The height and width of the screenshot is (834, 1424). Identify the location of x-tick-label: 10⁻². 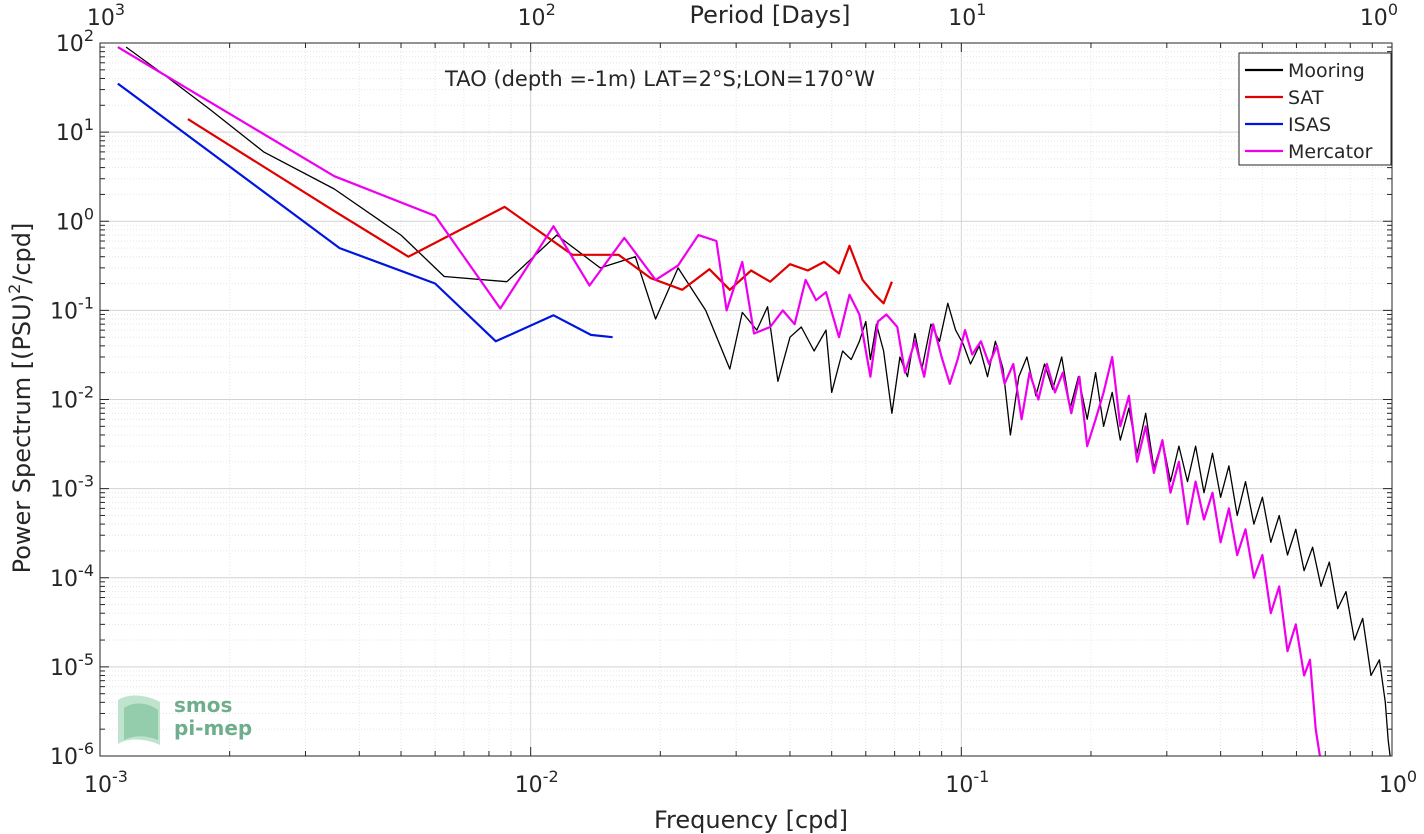
(537, 782).